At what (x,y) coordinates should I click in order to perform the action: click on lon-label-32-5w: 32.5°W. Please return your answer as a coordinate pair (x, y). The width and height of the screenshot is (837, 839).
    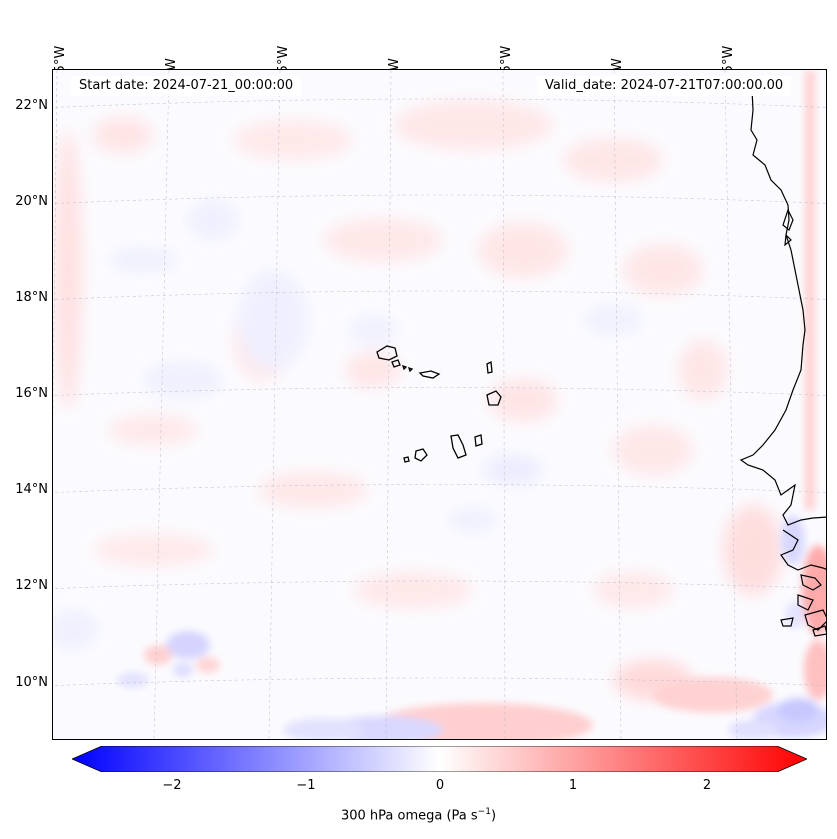
    Looking at the image, I should click on (61, 52).